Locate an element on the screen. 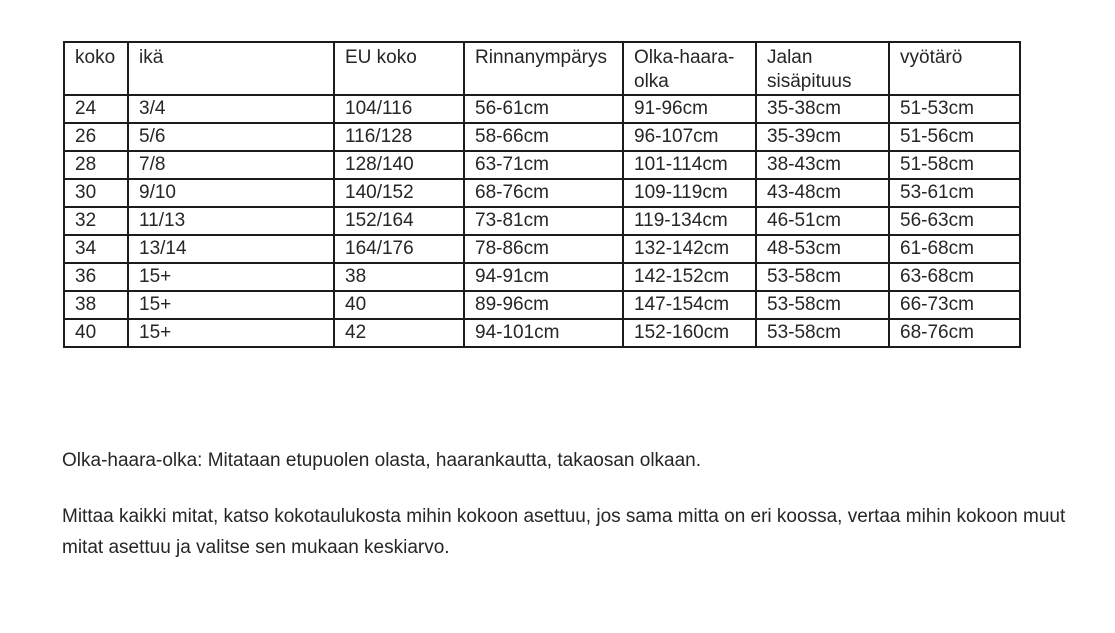 The width and height of the screenshot is (1115, 633). table-row: 36 15+ 38 94-91cm 142-152cm 53-58cm 63-68cm is located at coordinates (542, 277).